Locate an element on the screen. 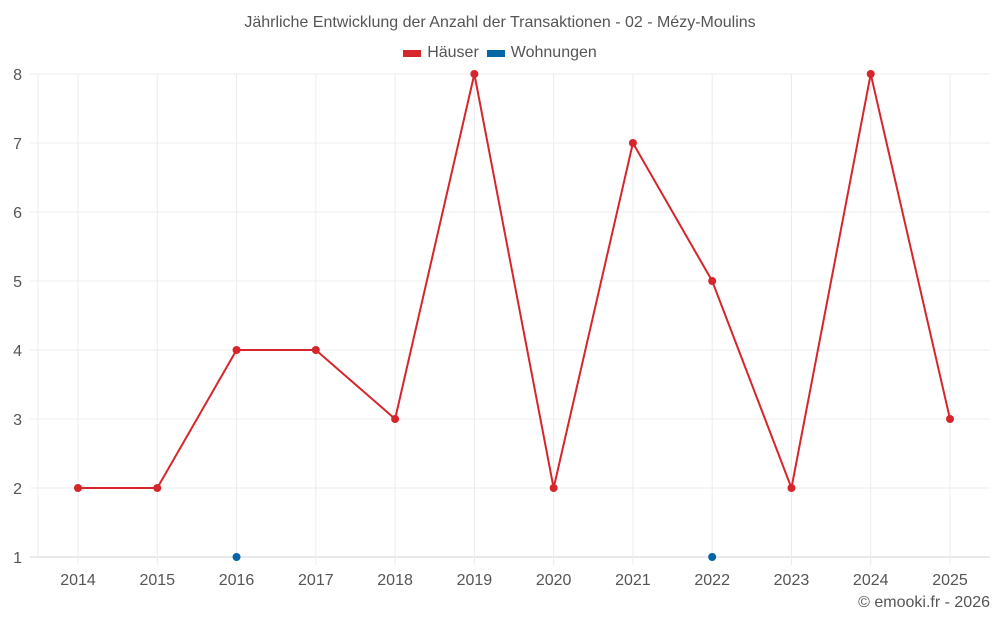  legend-item-wohnungen: Wohnungen is located at coordinates (541, 53).